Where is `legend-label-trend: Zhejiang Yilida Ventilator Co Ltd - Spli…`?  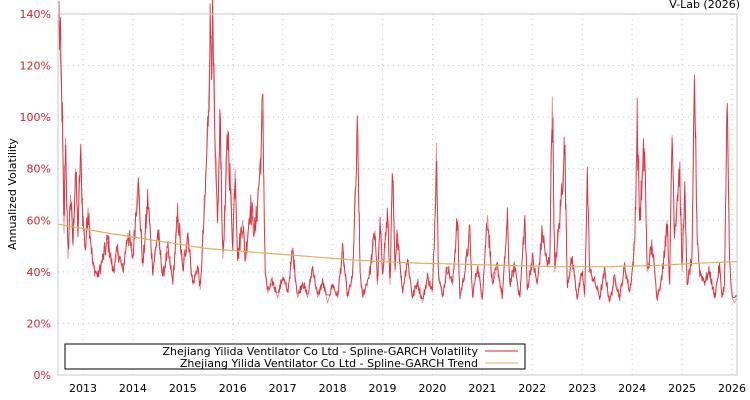 legend-label-trend: Zhejiang Yilida Ventilator Co Ltd - Spli… is located at coordinates (329, 363).